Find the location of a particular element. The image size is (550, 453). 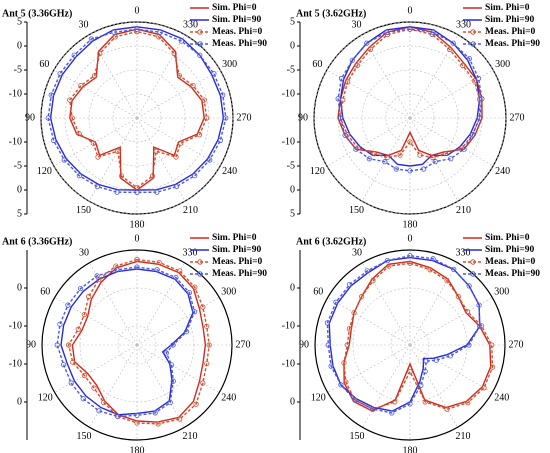

theta-tick-label: 300 is located at coordinates (228, 291).